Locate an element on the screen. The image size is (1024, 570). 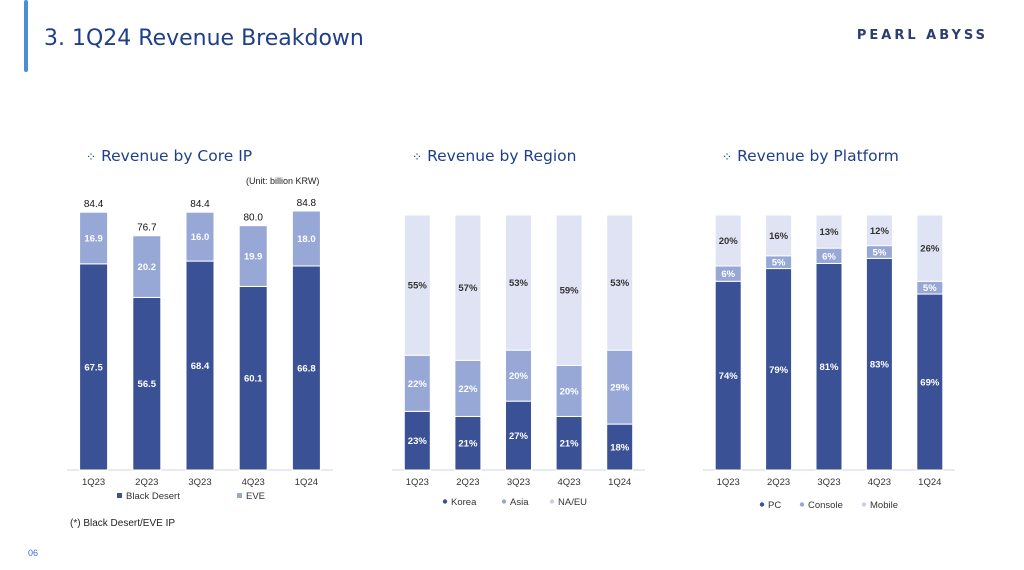
chart-1-bar-korea-3q23 is located at coordinates (518, 435).